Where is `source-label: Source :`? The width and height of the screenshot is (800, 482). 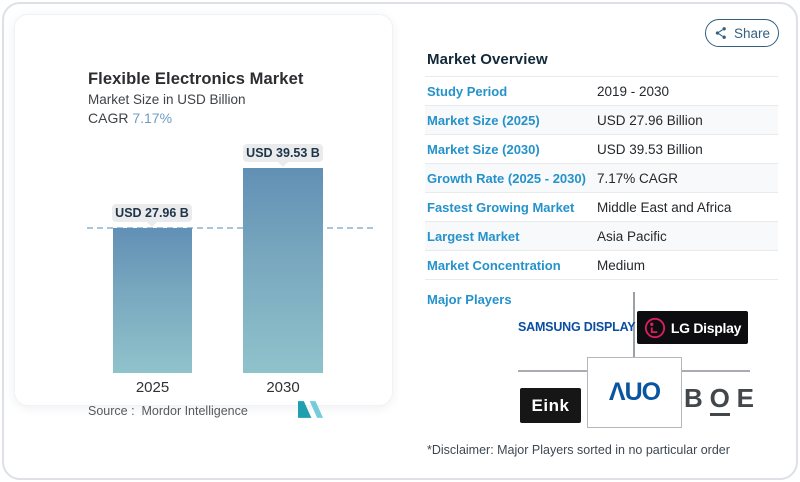
source-label: Source : is located at coordinates (111, 411).